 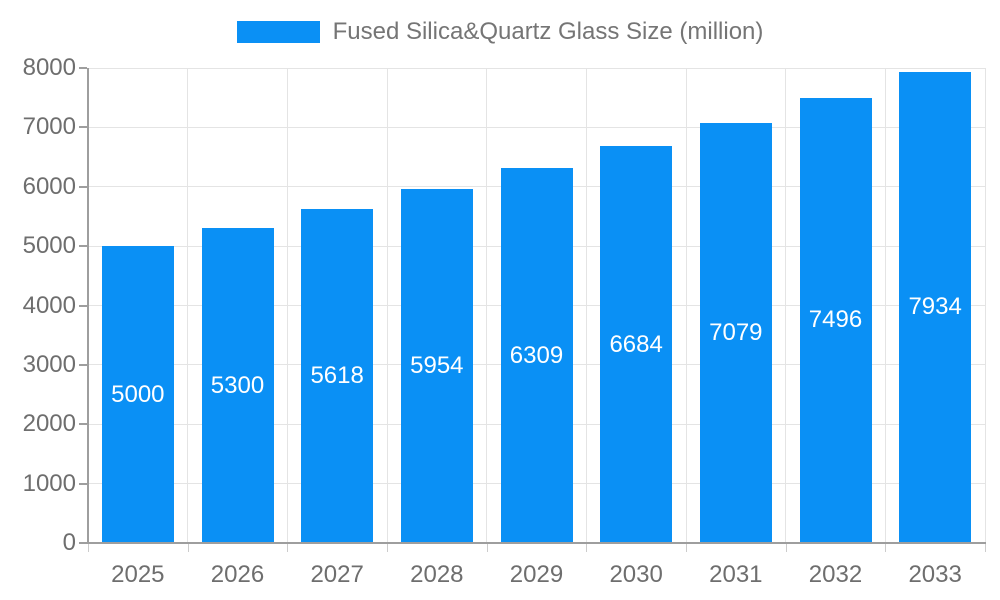 I want to click on bar-value-label: 6684, so click(x=636, y=344).